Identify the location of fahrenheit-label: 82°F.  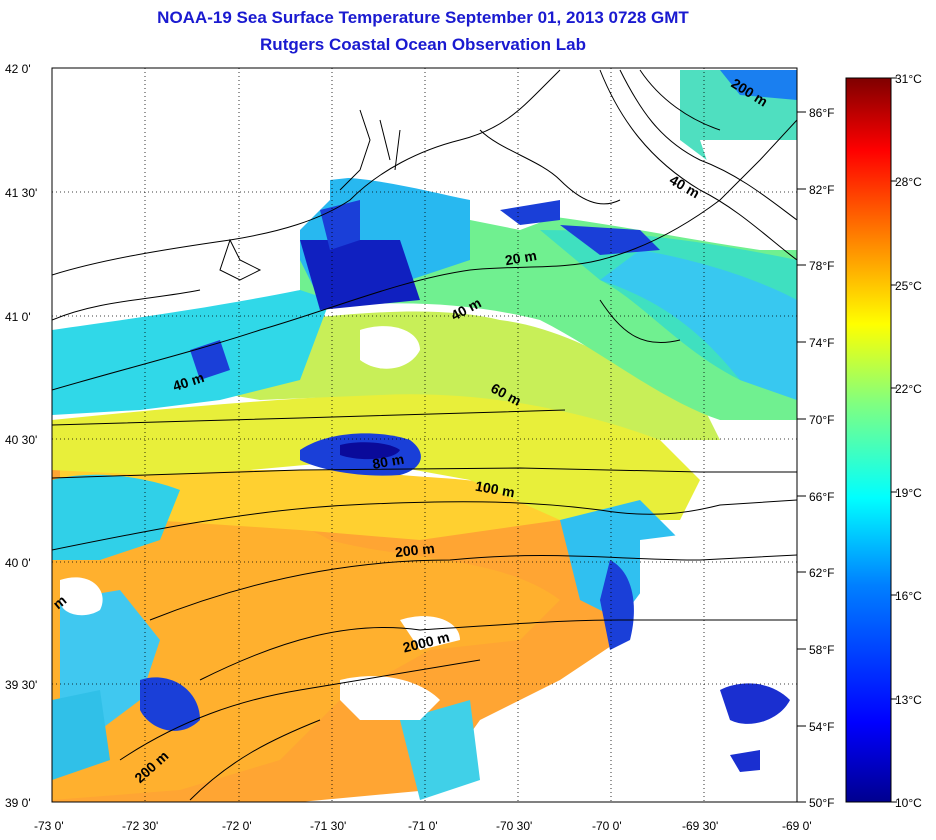
(821, 190).